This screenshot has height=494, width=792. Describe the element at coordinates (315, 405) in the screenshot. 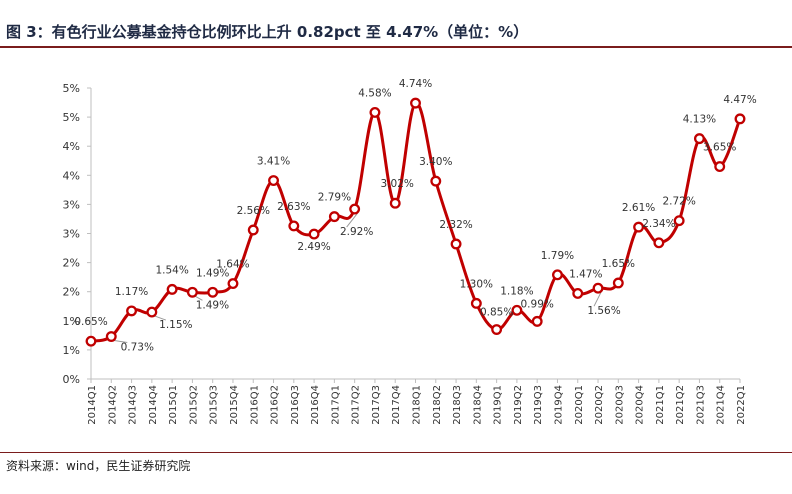

I see `x-tick-label: 2016Q4` at that location.